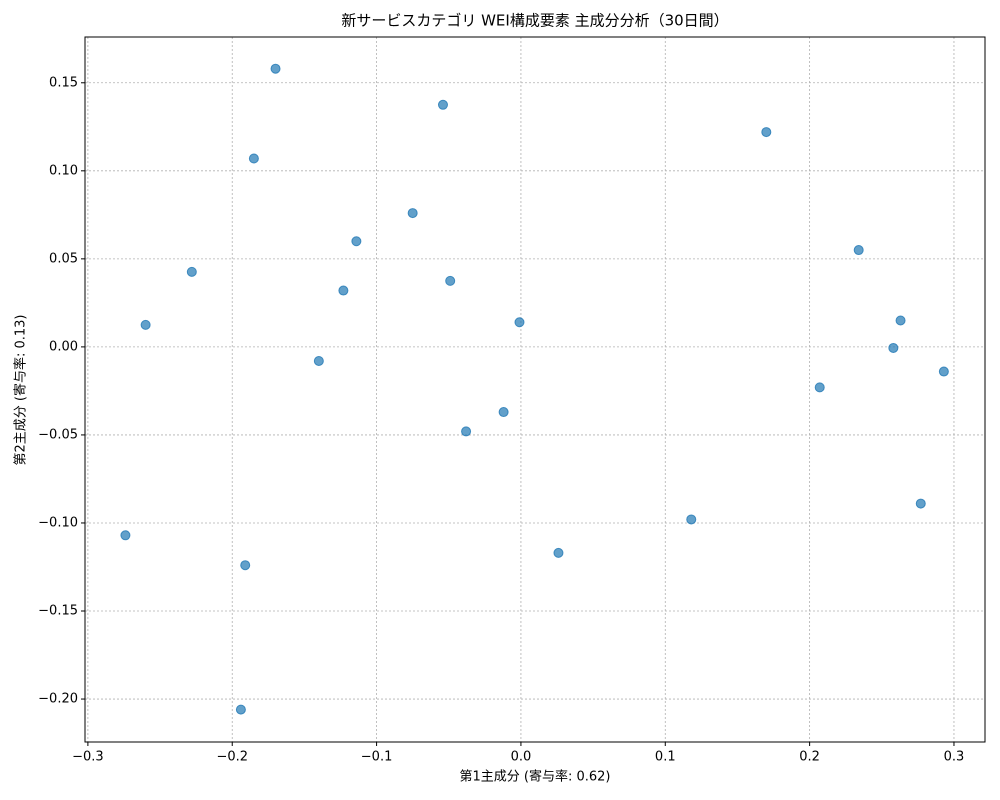 This screenshot has width=1000, height=800. What do you see at coordinates (58, 522) in the screenshot?
I see `y-tick-label: −0.10` at bounding box center [58, 522].